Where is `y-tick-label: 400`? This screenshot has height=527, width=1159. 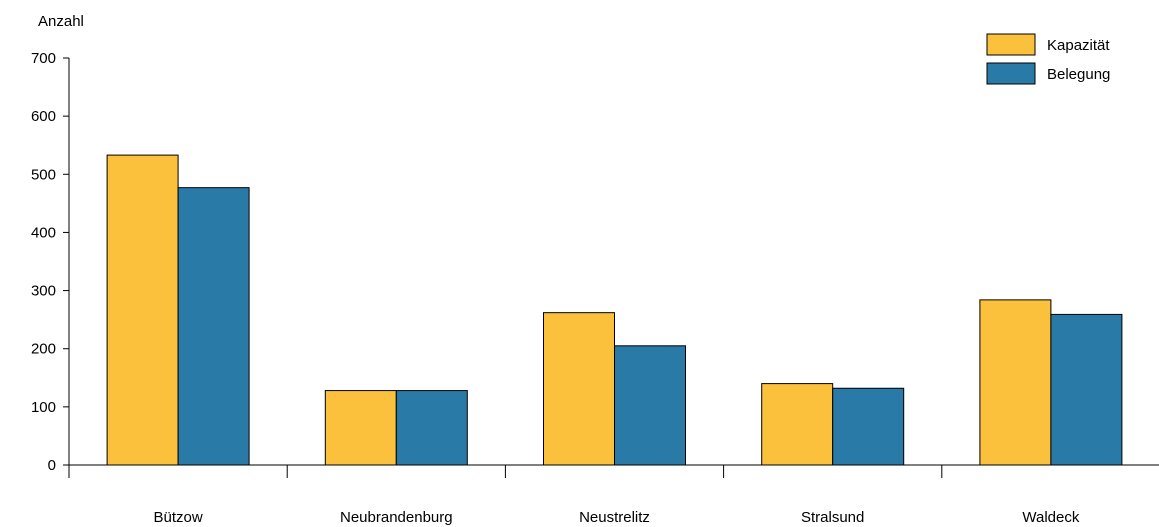
y-tick-label: 400 is located at coordinates (43, 232).